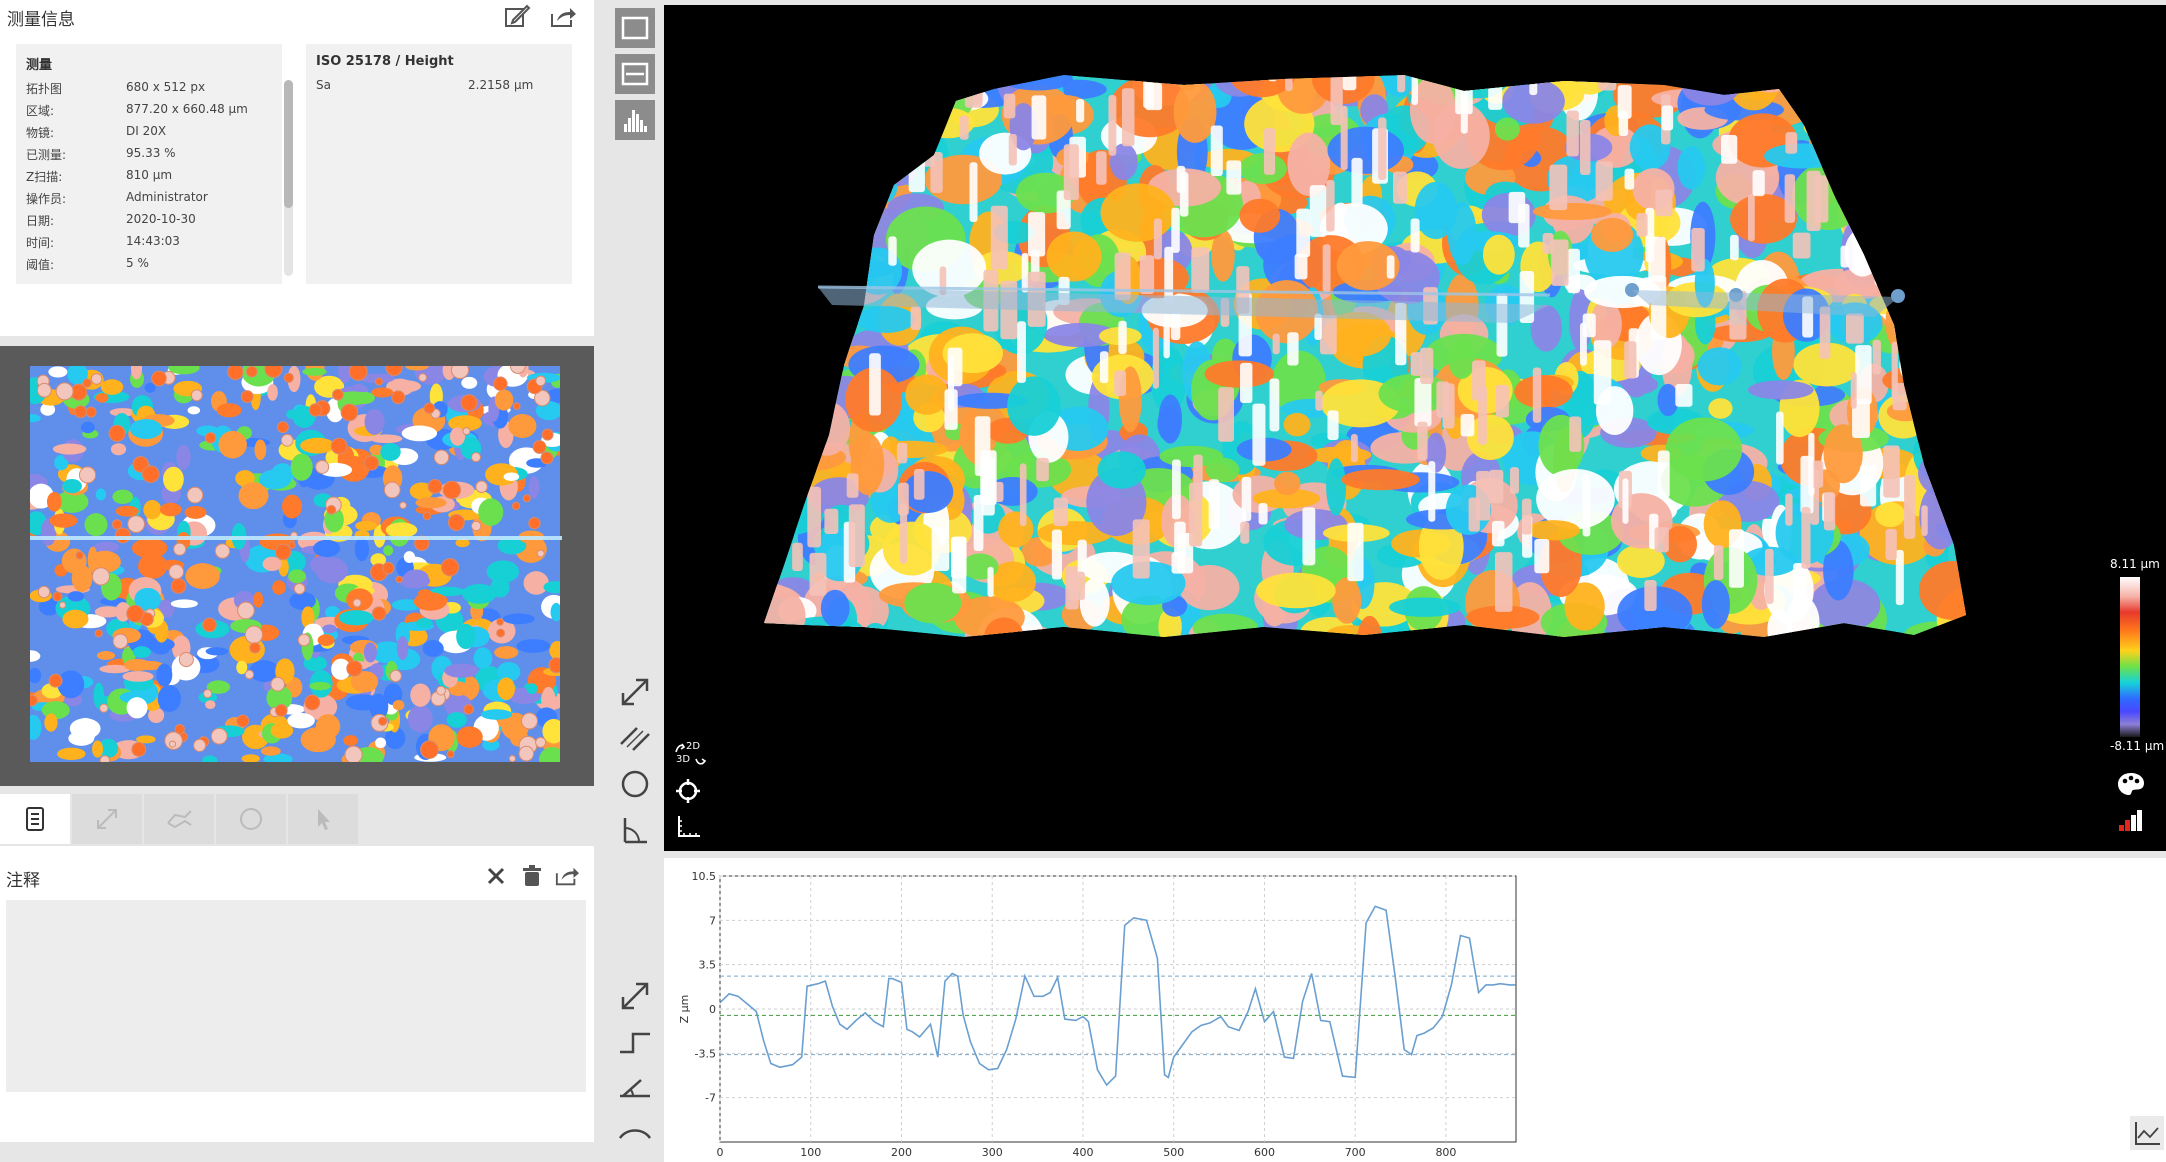 Image resolution: width=2166 pixels, height=1162 pixels. I want to click on color-scale-bar, so click(2130, 657).